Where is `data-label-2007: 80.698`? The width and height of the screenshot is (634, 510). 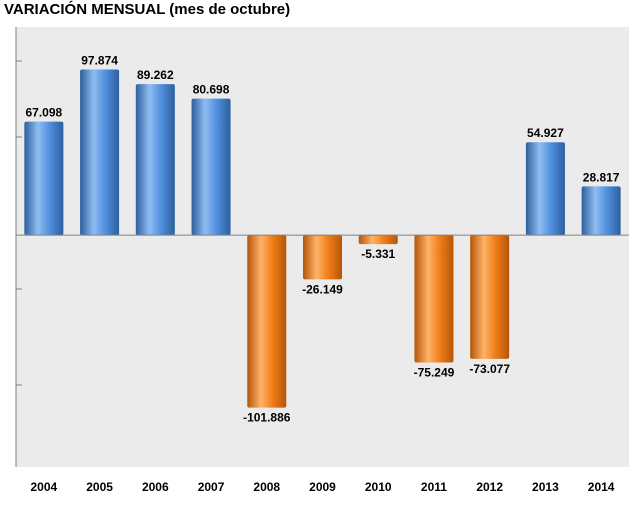 data-label-2007: 80.698 is located at coordinates (211, 90).